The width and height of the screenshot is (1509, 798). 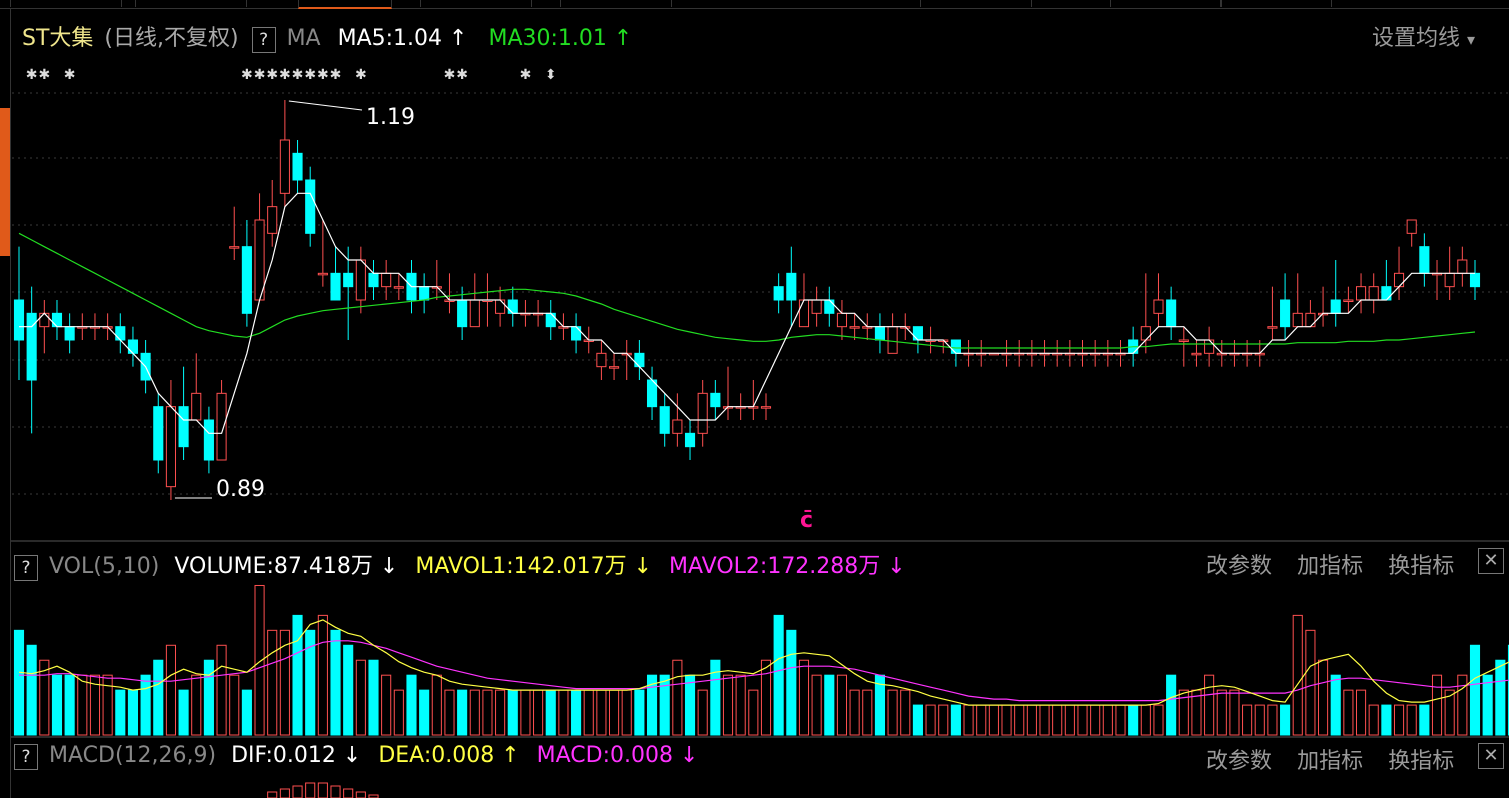 I want to click on dea-value: DEA:0.008, so click(x=436, y=755).